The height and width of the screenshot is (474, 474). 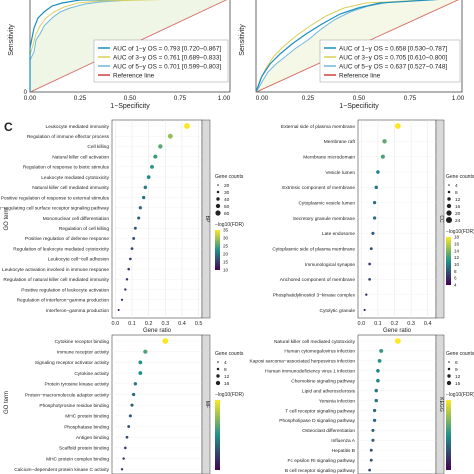 What do you see at coordinates (87, 417) in the screenshot?
I see `term-label: MHC protein binding` at bounding box center [87, 417].